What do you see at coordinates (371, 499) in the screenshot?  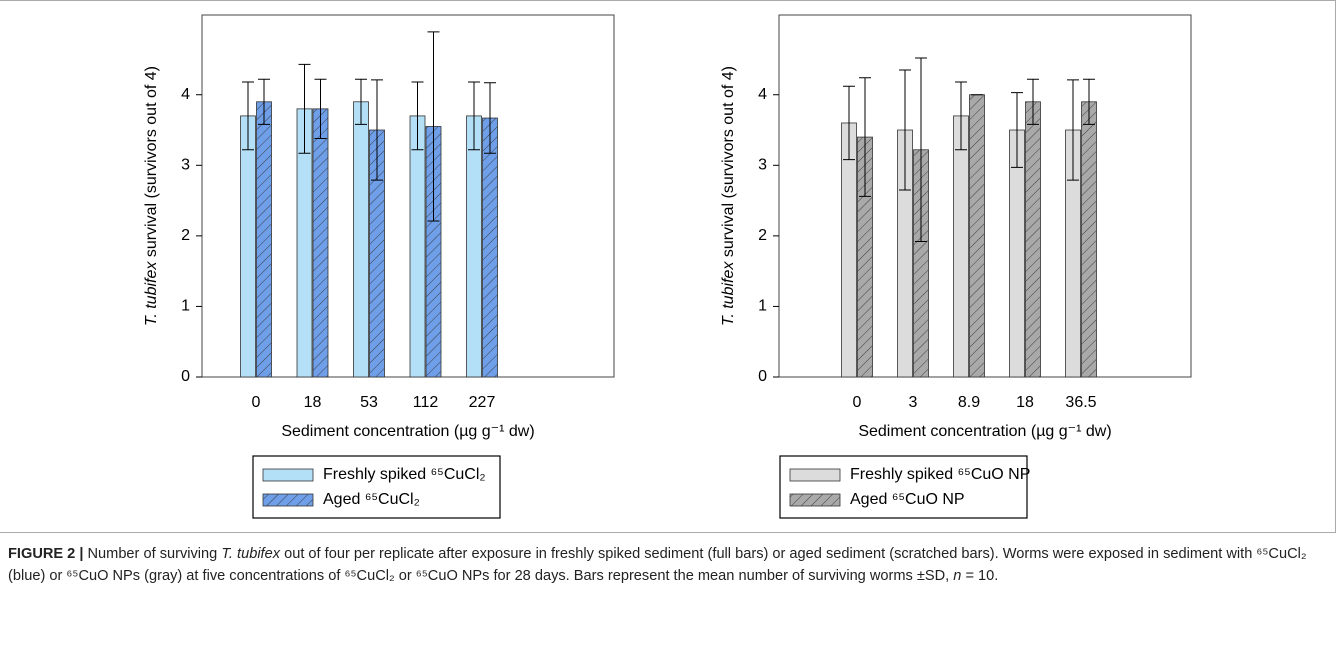 I see `legend-label: Aged ⁶⁵CuCl₂` at bounding box center [371, 499].